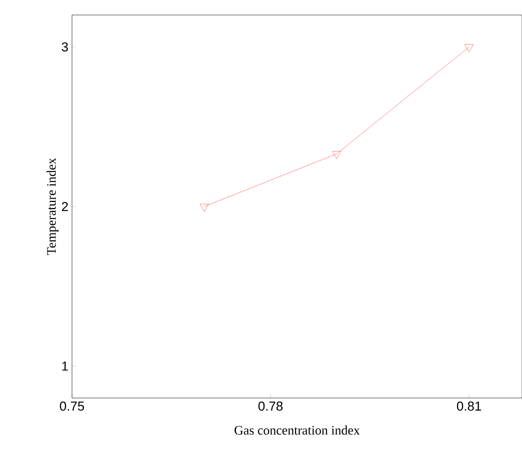 The image size is (522, 466). I want to click on x-tick-label: 0.81, so click(469, 406).